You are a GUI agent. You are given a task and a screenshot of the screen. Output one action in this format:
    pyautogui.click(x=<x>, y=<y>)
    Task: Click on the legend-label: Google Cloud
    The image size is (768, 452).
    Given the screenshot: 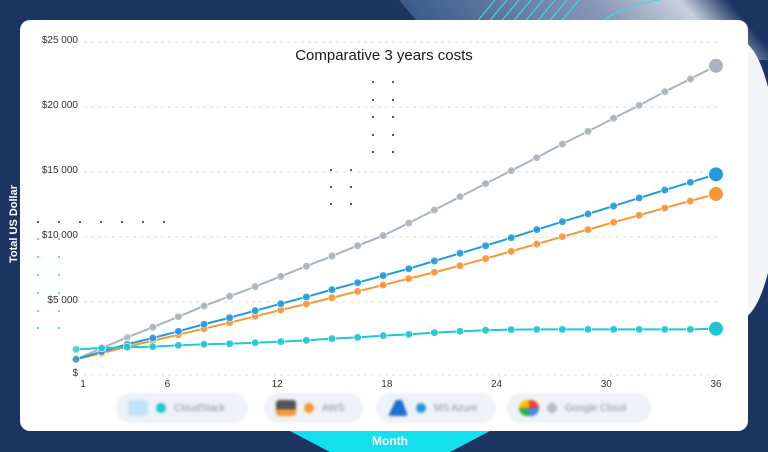 What is the action you would take?
    pyautogui.click(x=596, y=408)
    